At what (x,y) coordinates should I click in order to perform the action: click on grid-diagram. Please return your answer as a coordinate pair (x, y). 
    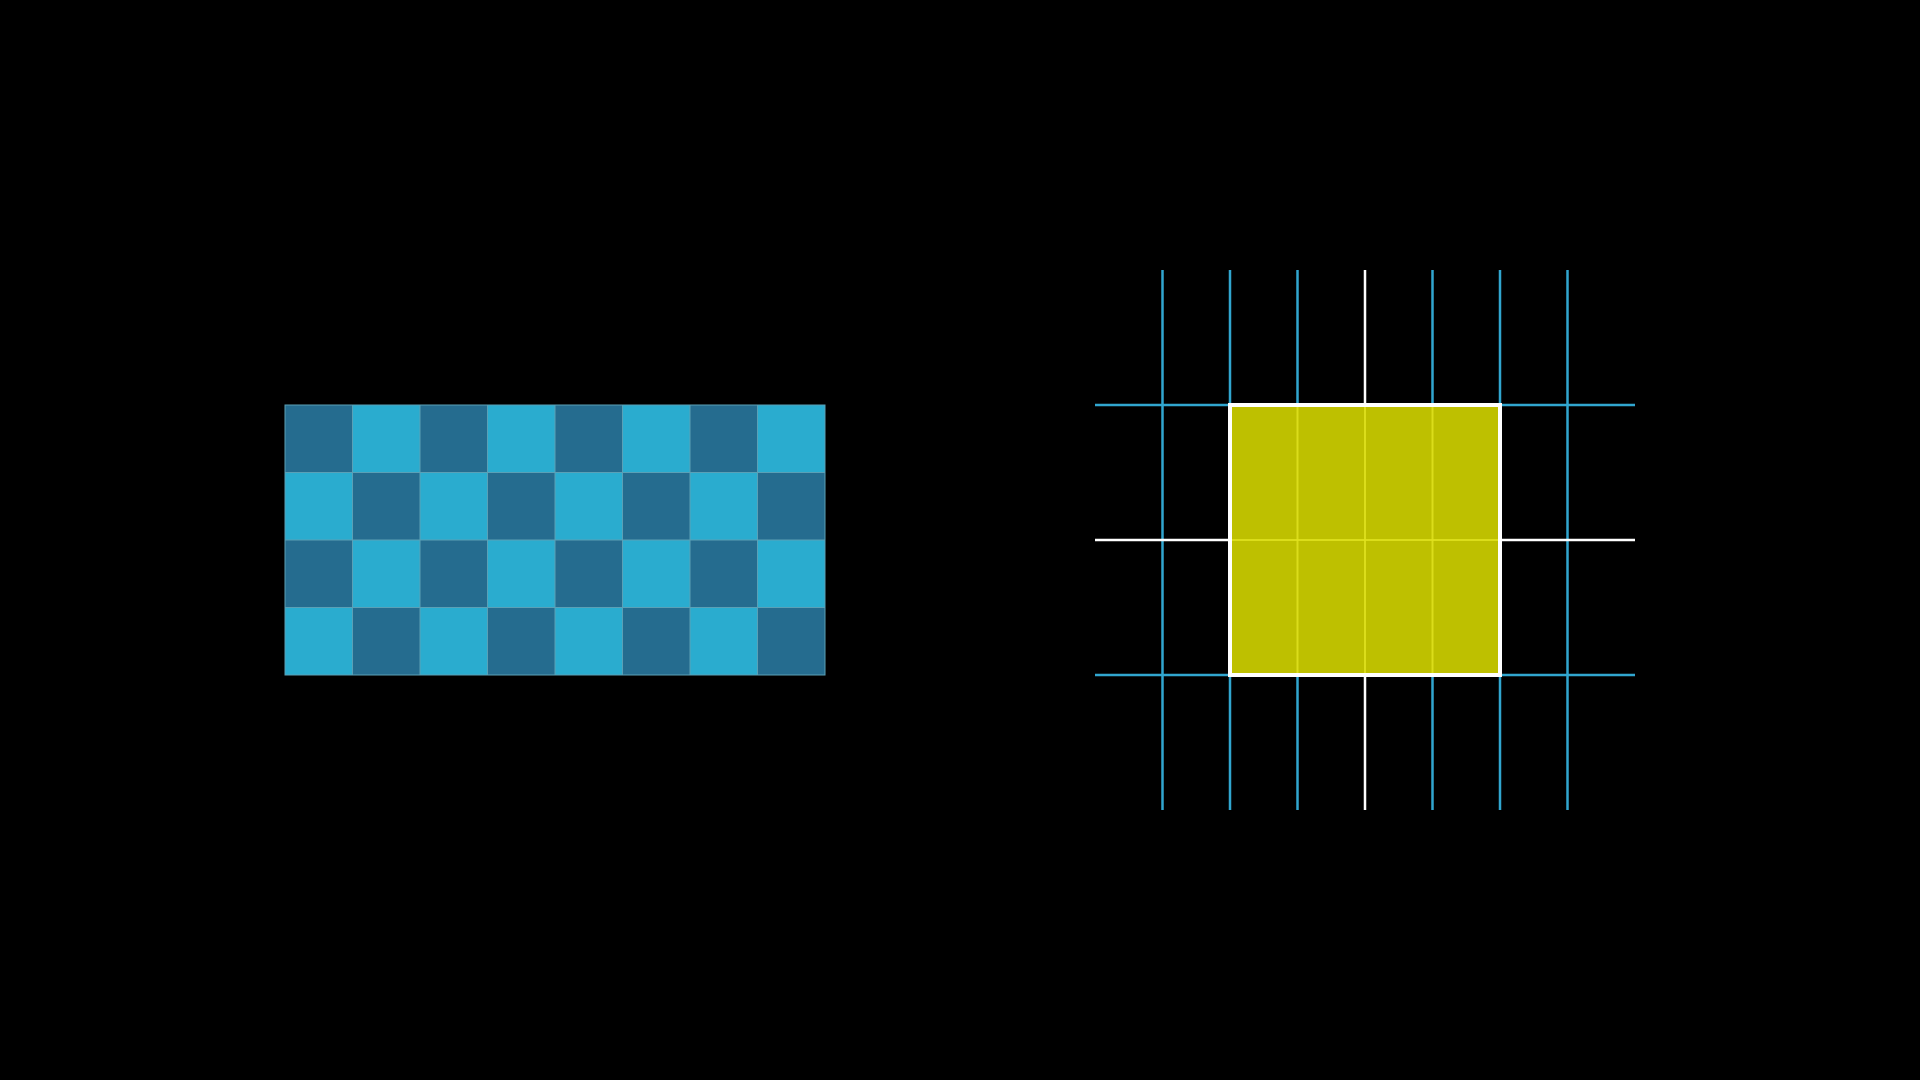
    Looking at the image, I should click on (1365, 540).